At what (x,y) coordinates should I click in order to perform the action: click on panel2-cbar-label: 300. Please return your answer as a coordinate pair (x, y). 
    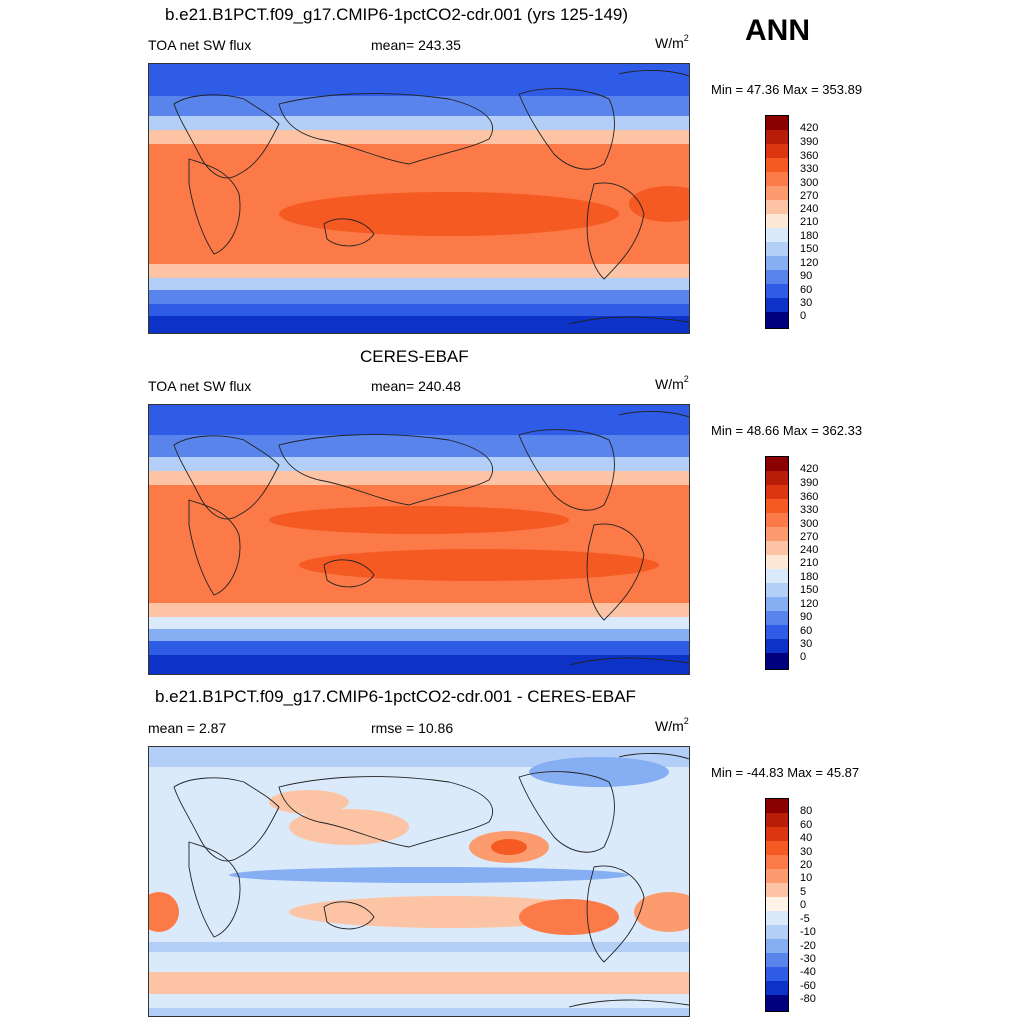
    Looking at the image, I should click on (809, 524).